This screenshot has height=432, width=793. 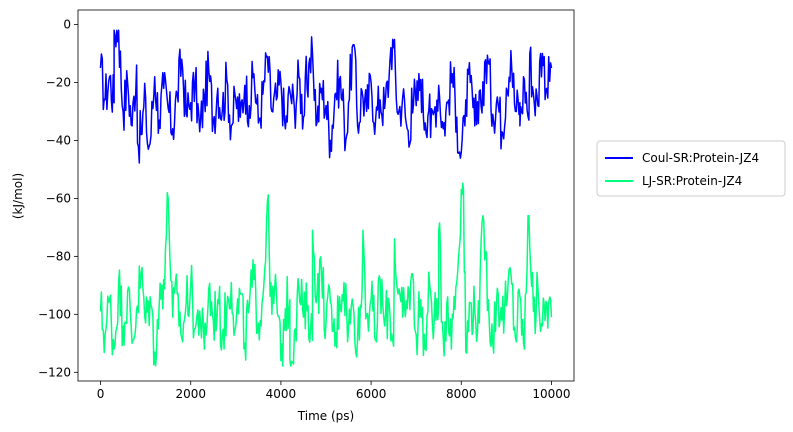 What do you see at coordinates (54, 372) in the screenshot?
I see `y-tick-label--120: −120` at bounding box center [54, 372].